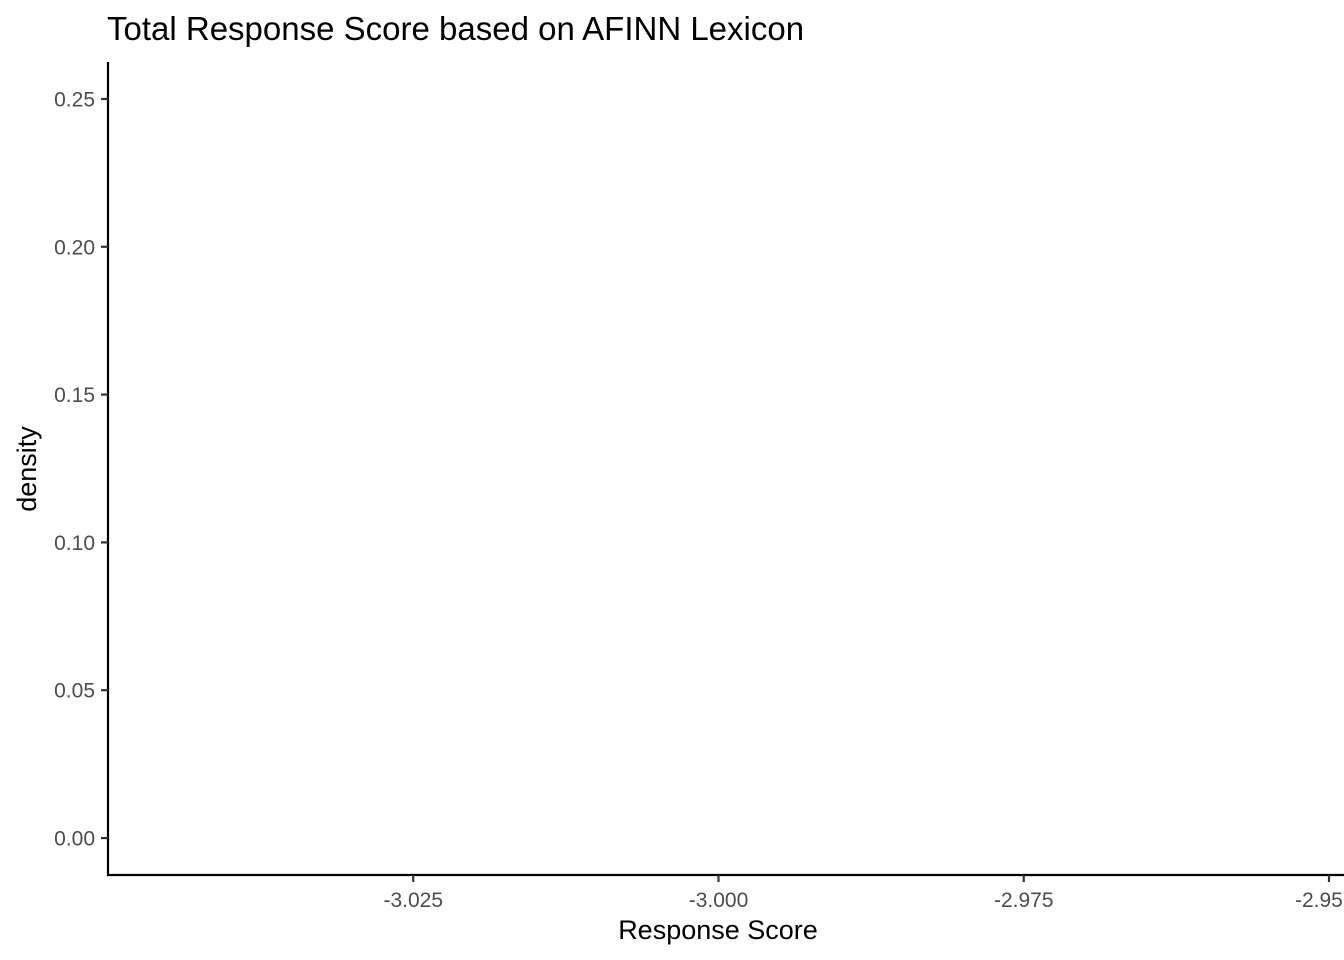  Describe the element at coordinates (74, 247) in the screenshot. I see `y-tick-label: 0.20` at that location.